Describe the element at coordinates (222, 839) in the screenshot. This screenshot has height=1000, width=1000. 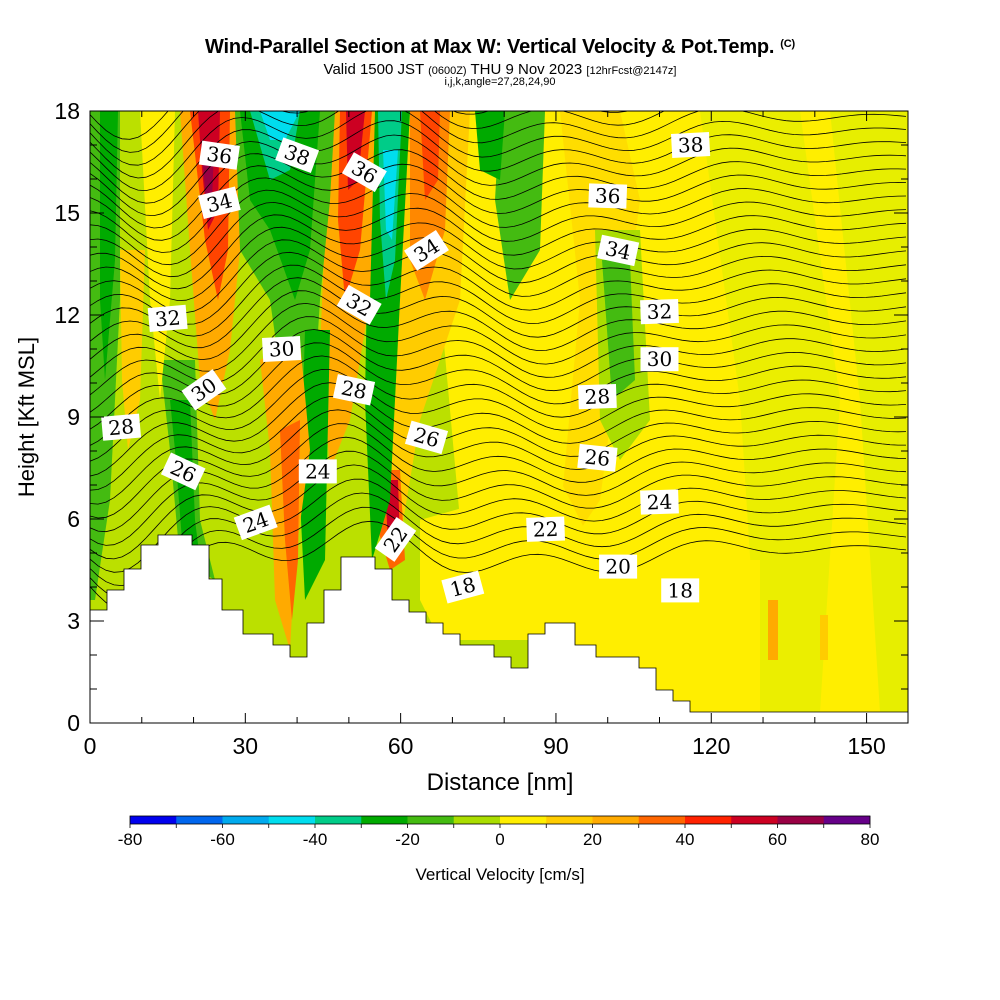
I see `colorbar-tick-label: -60` at that location.